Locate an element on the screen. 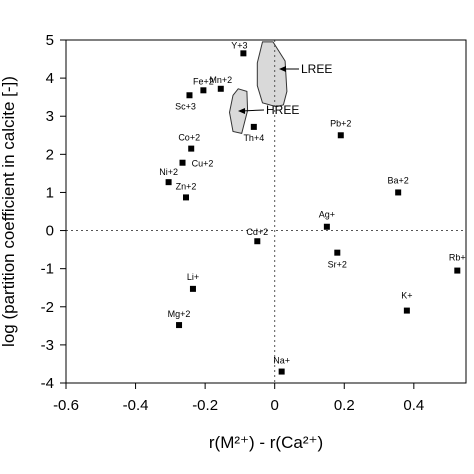 This screenshot has width=474, height=474. point-label-pb-plus-2: Pb+2 is located at coordinates (340, 123).